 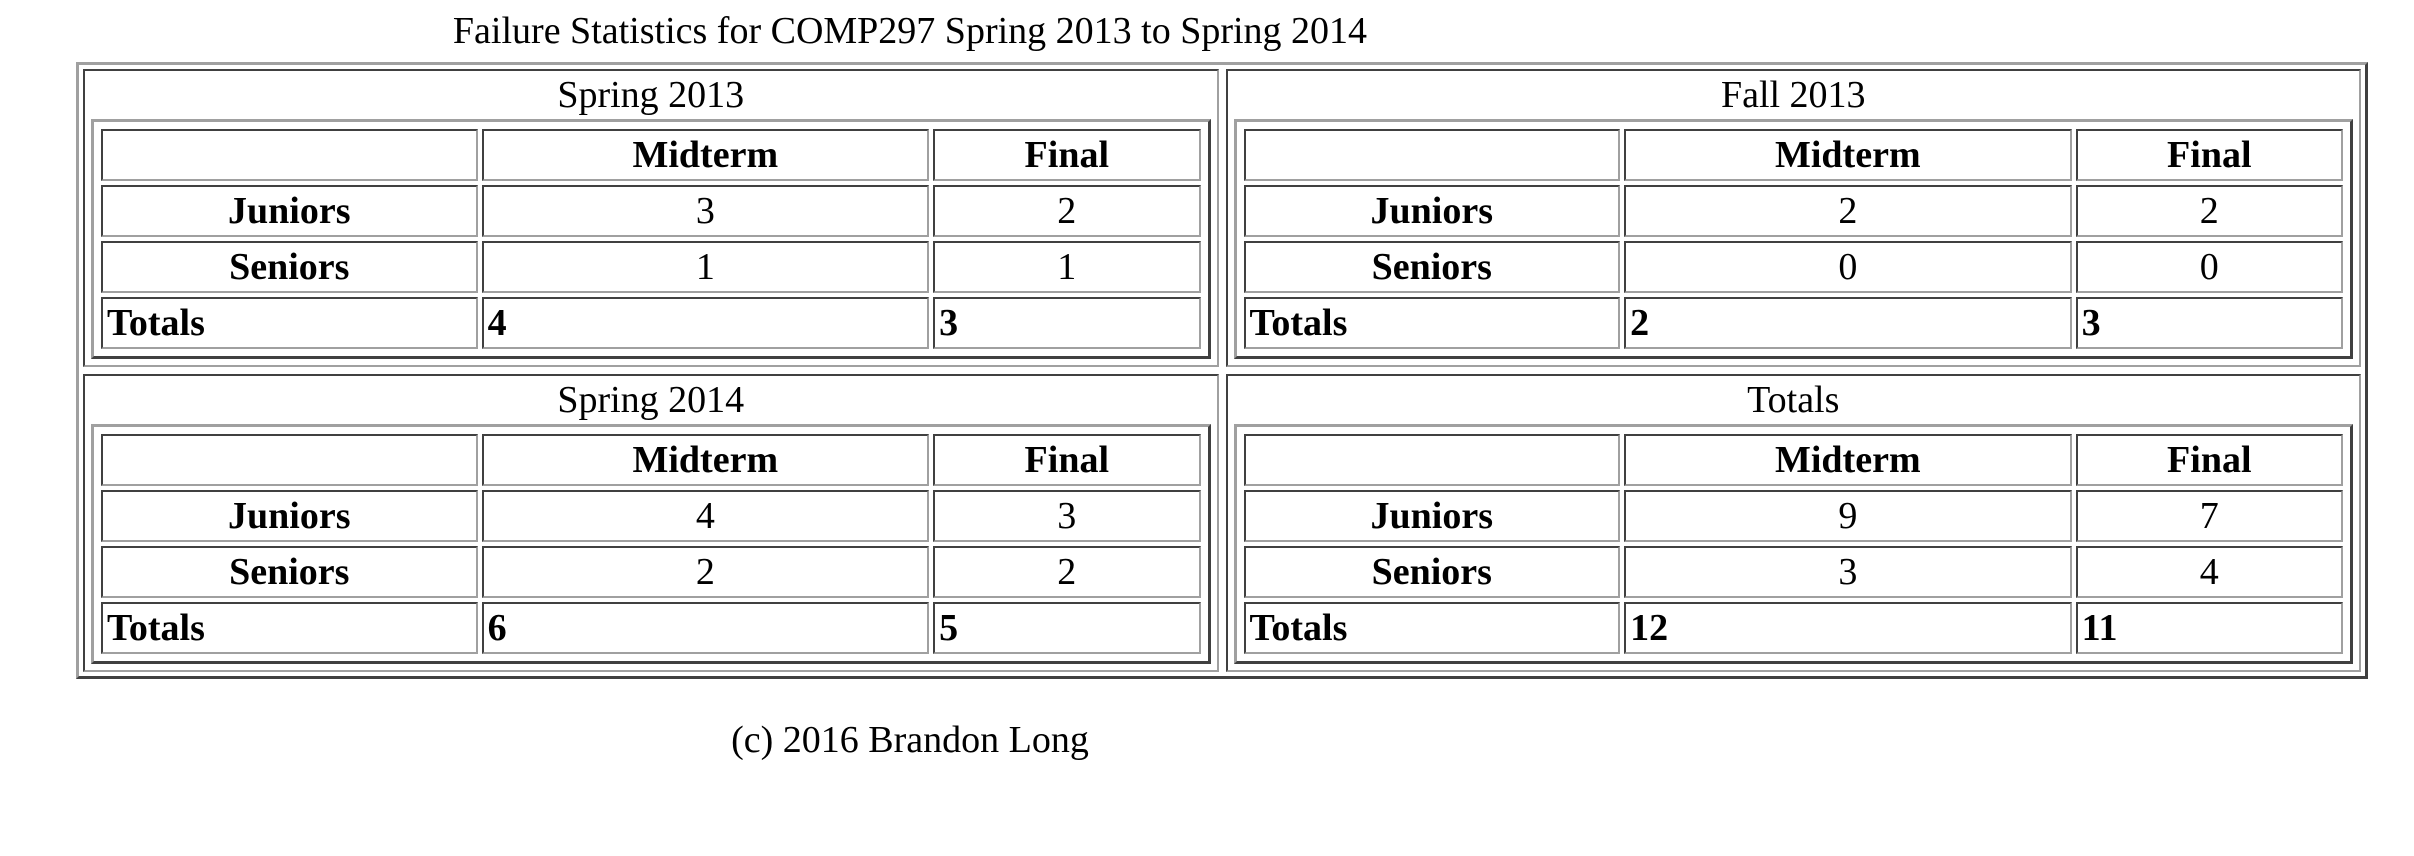 What do you see at coordinates (2209, 628) in the screenshot?
I see `totals-final-value: 11` at bounding box center [2209, 628].